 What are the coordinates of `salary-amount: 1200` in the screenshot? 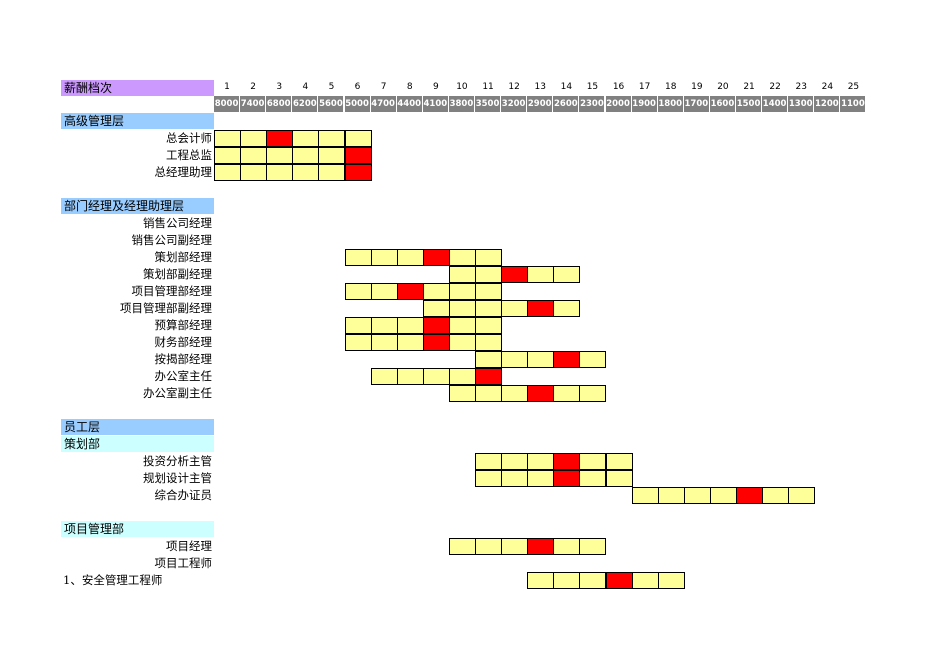 It's located at (827, 104).